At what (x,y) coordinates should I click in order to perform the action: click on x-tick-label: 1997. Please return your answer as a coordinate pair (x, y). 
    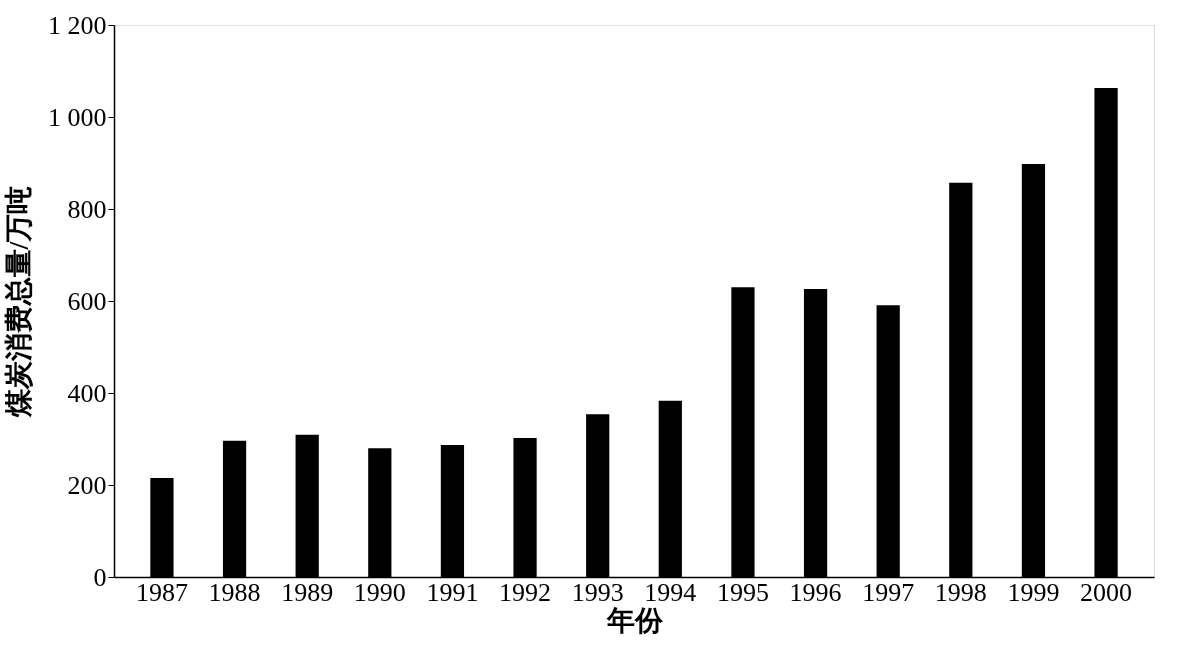
    Looking at the image, I should click on (888, 592).